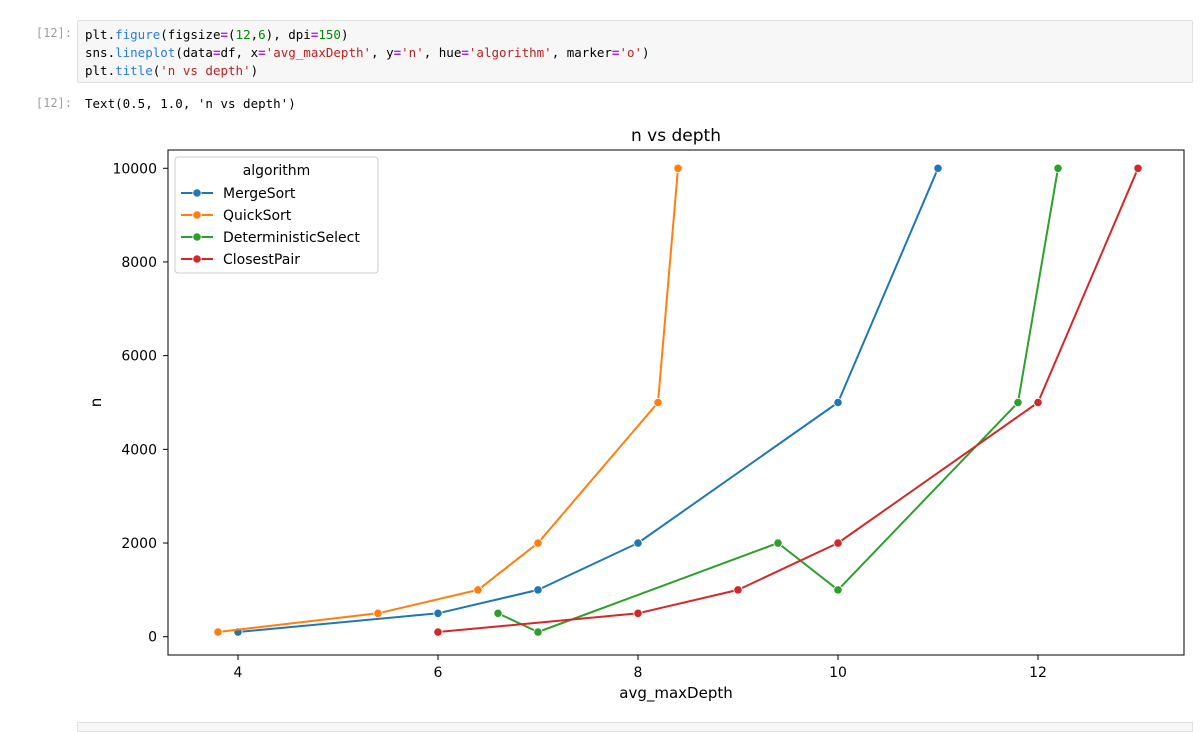  Describe the element at coordinates (510, 52) in the screenshot. I see `code-token: 'algorithm'` at that location.